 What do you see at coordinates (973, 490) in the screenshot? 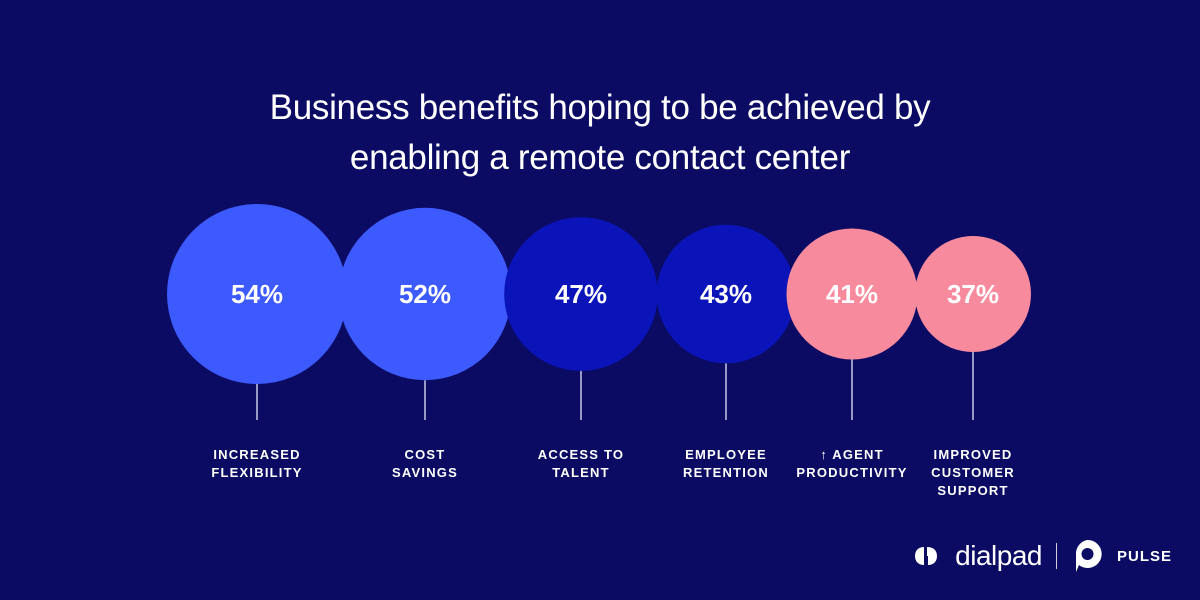
I see `category-label-line: SUPPORT` at bounding box center [973, 490].